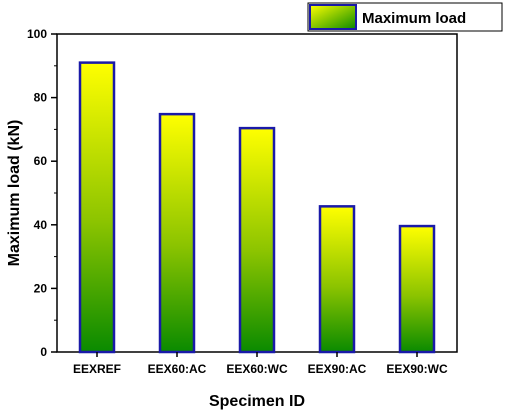 Image resolution: width=505 pixels, height=418 pixels. What do you see at coordinates (97, 369) in the screenshot?
I see `x-tick-label: EEXREF` at bounding box center [97, 369].